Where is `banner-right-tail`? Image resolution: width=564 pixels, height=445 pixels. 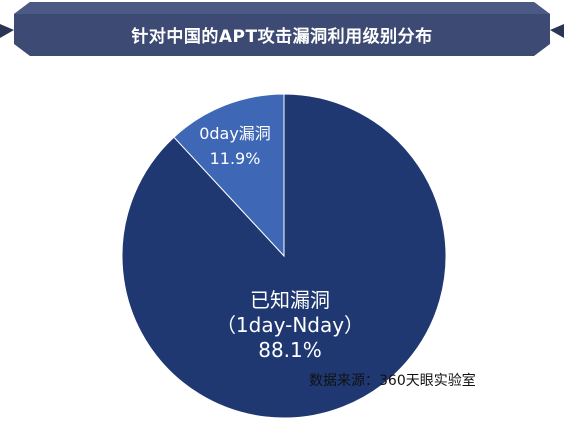
banner-right-tail is located at coordinates (557, 31).